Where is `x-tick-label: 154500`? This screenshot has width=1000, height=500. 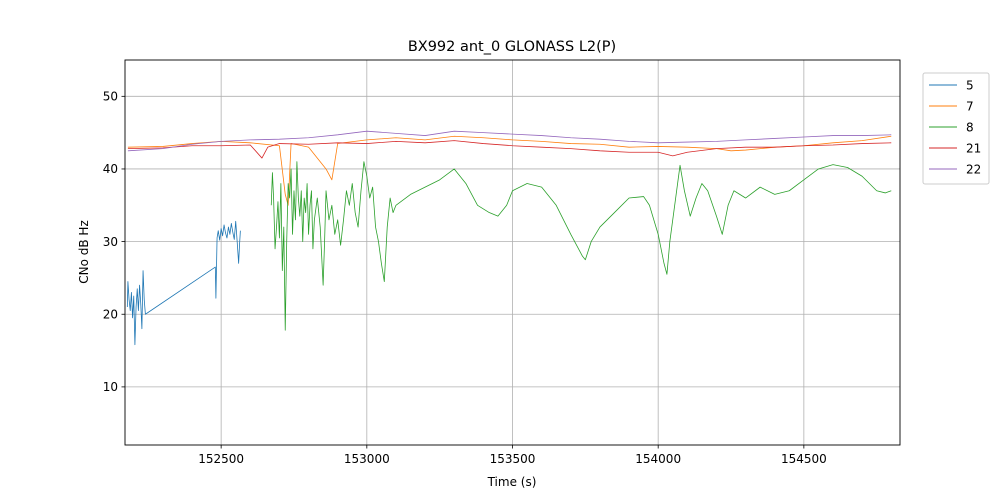 x-tick-label: 154500 is located at coordinates (804, 459).